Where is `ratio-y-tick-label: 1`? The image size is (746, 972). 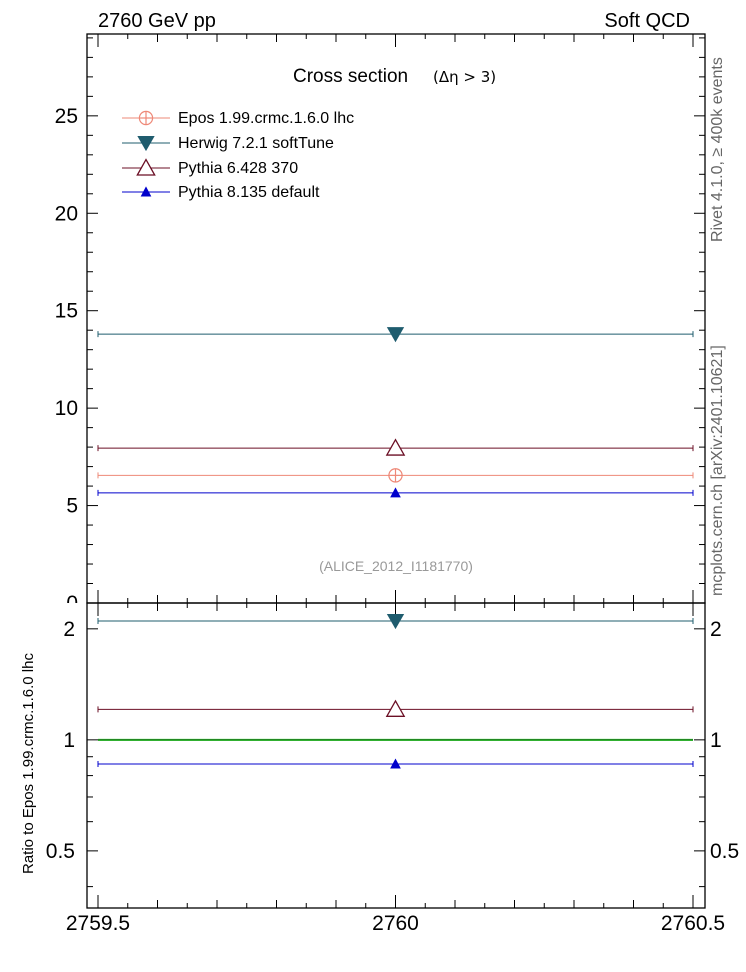 ratio-y-tick-label: 1 is located at coordinates (69, 740).